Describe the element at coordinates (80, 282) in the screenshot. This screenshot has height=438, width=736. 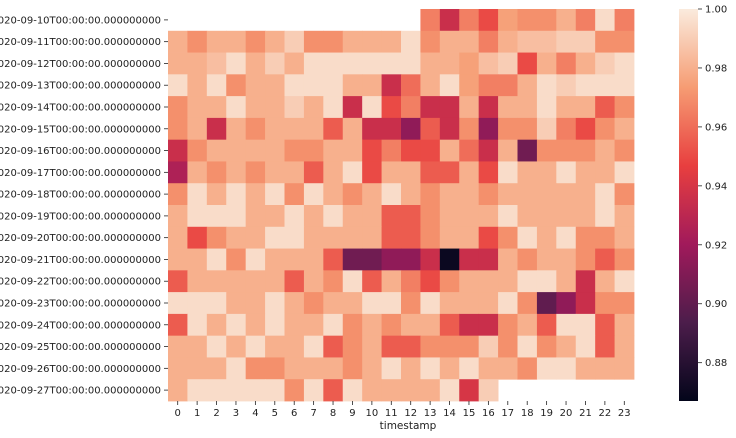
I see `y-tick-label: 2020-09-22T00:00:00.000000000` at that location.